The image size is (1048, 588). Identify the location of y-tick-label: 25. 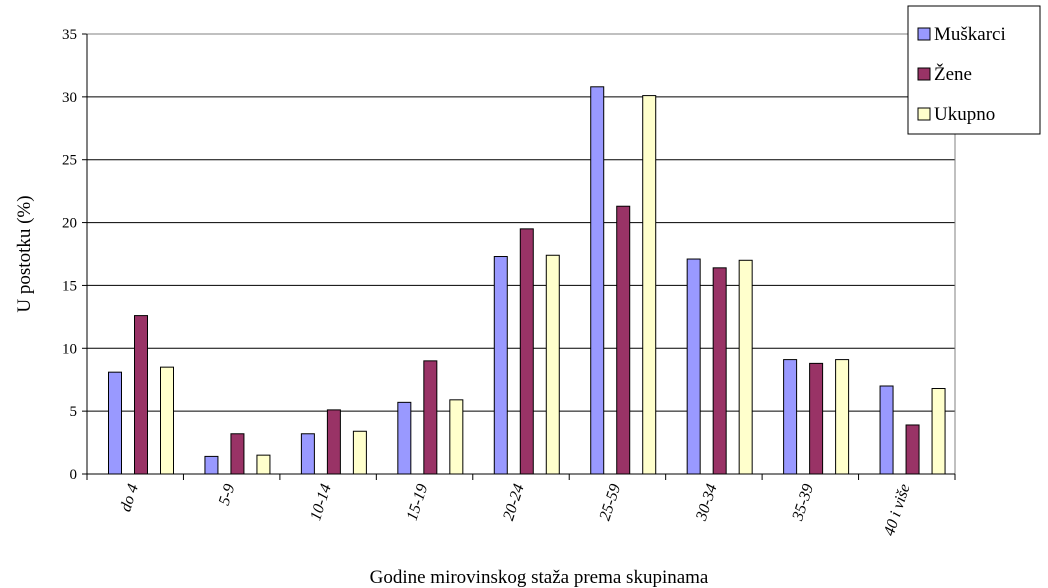
(69, 161).